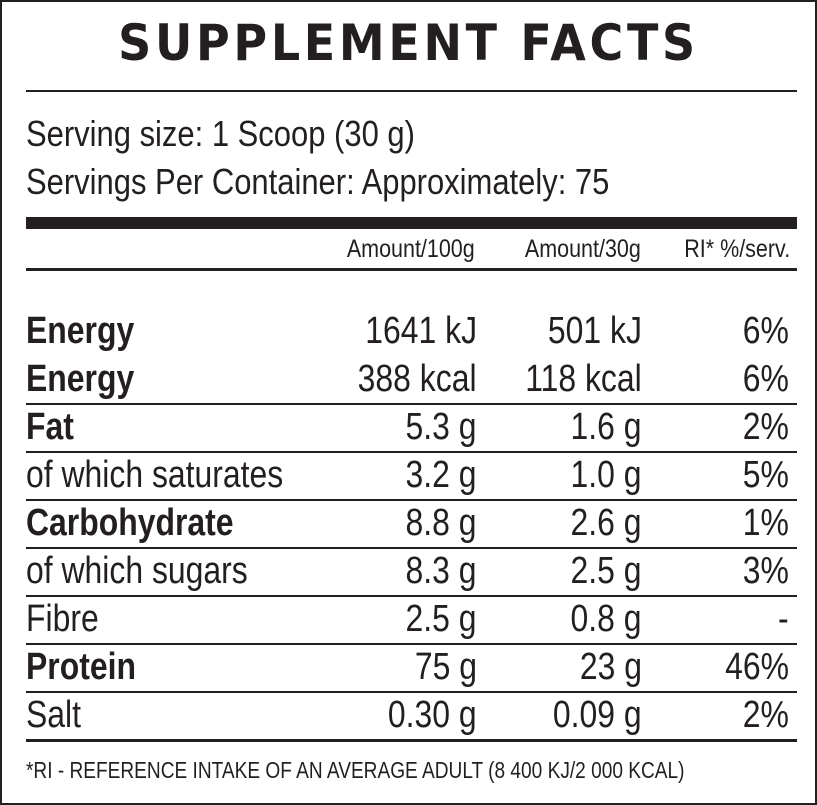 This screenshot has width=817, height=805. What do you see at coordinates (606, 619) in the screenshot?
I see `amount-per-serving: 0.8 g` at bounding box center [606, 619].